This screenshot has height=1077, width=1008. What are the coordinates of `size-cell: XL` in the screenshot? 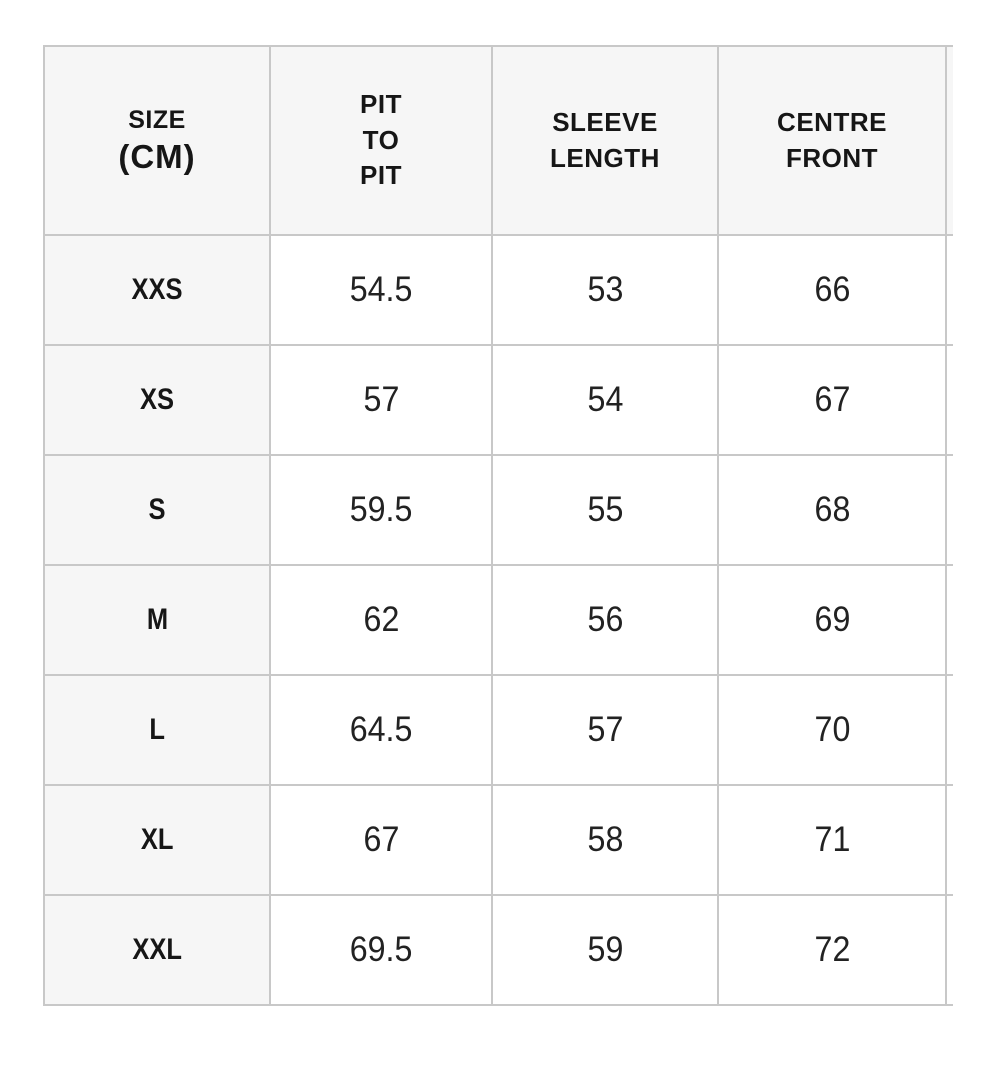 It's located at (157, 840).